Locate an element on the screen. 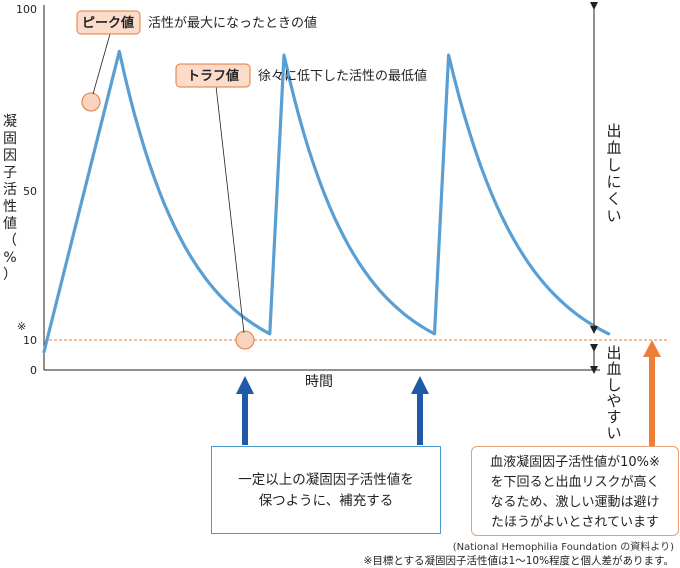  trough-tag-box is located at coordinates (213, 75).